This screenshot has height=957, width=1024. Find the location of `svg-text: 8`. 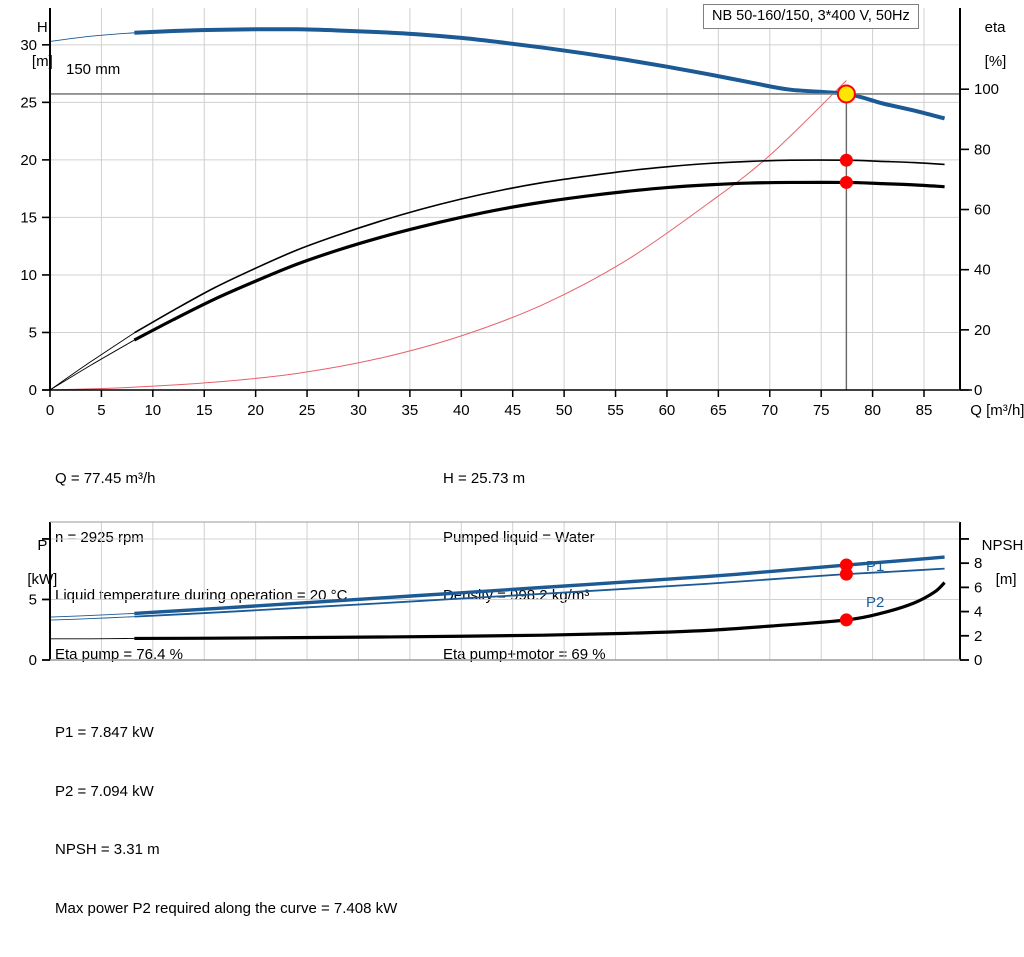

svg-text: 8 is located at coordinates (978, 563).